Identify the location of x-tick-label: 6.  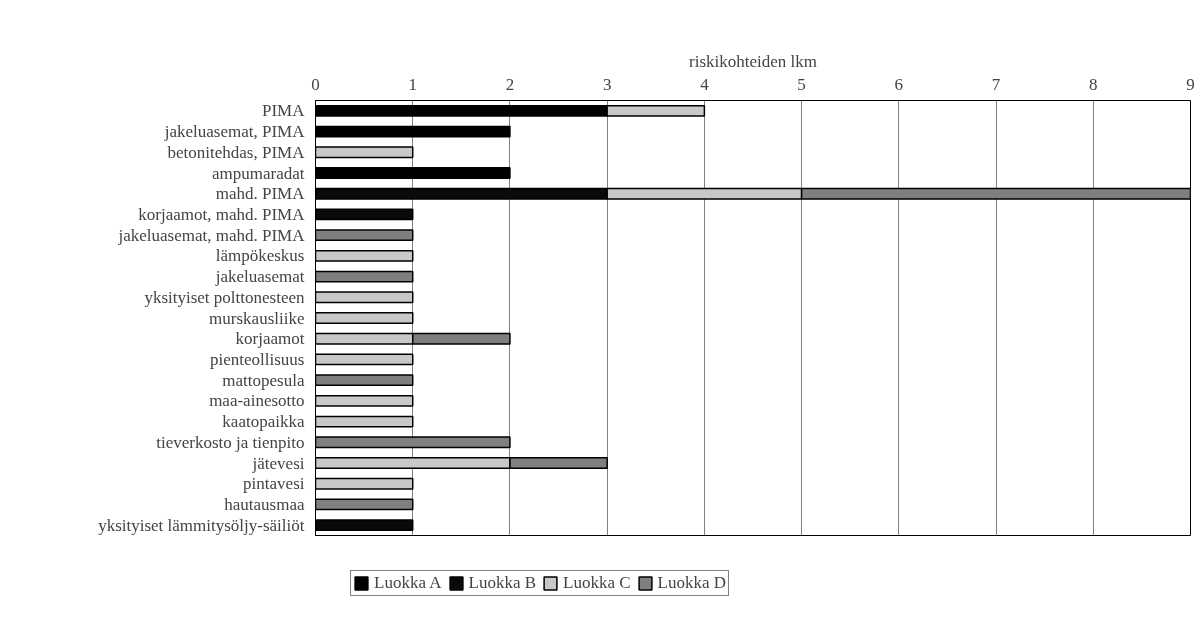
(899, 84).